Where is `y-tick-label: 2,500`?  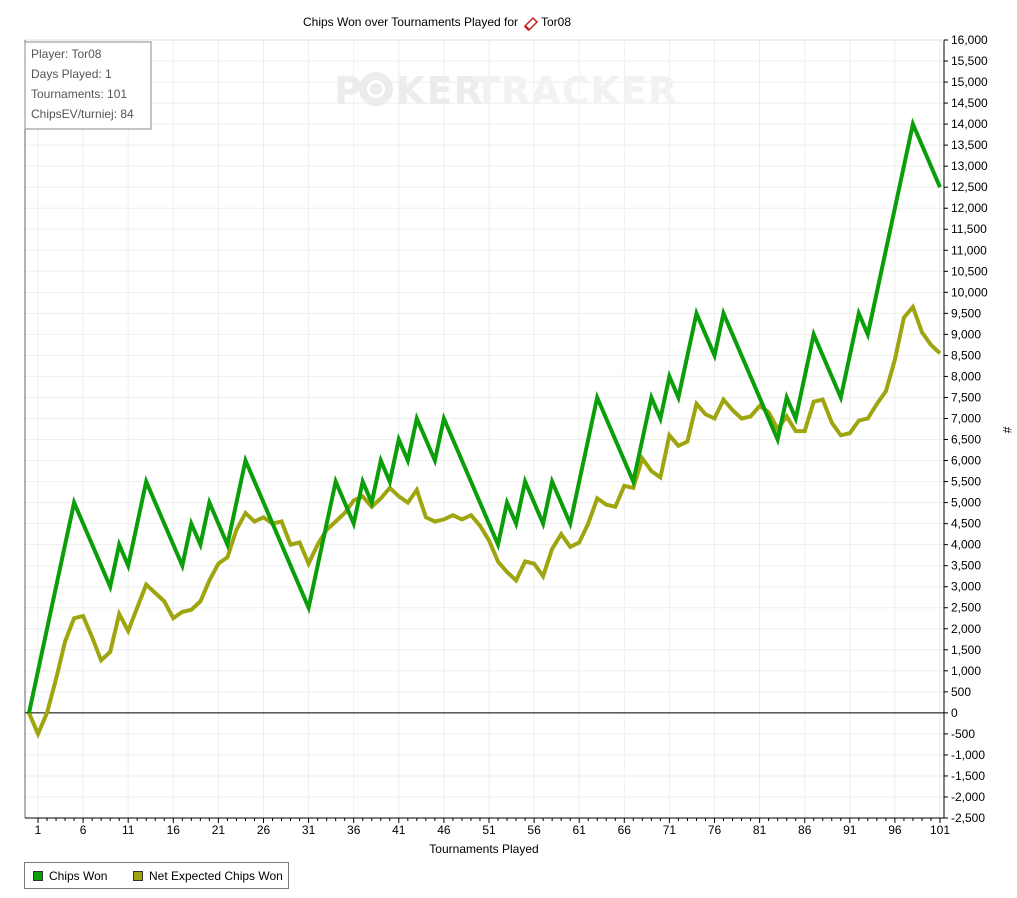
y-tick-label: 2,500 is located at coordinates (966, 608).